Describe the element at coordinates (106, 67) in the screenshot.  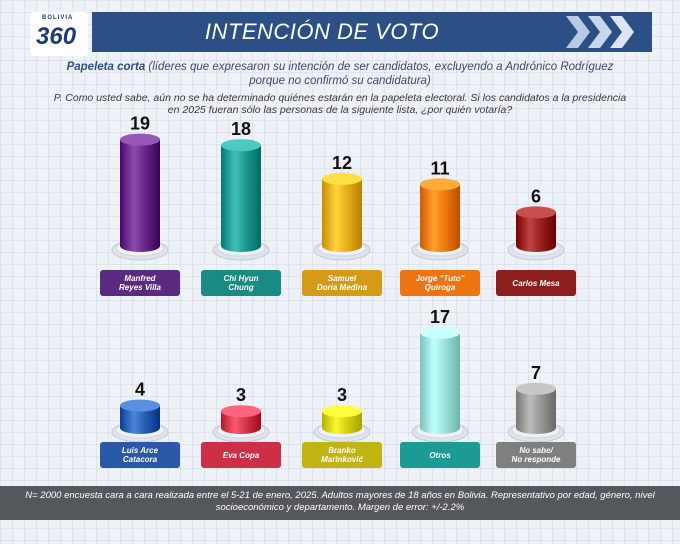
I see `subtitle-bold: Papeleta corta` at that location.